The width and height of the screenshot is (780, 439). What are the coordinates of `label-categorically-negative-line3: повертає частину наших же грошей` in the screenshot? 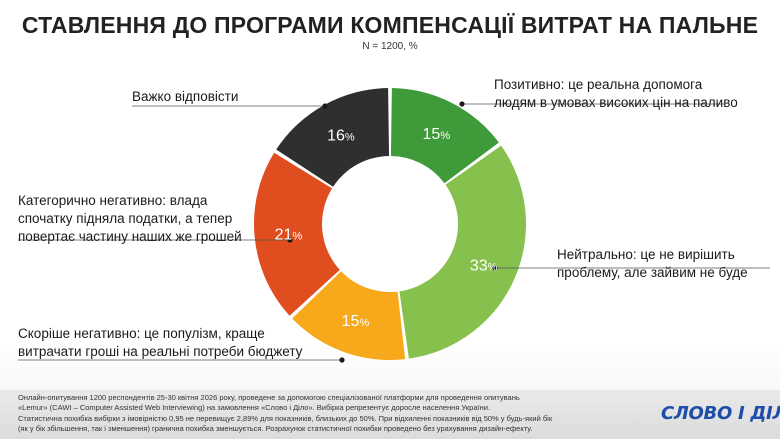 It's located at (130, 236).